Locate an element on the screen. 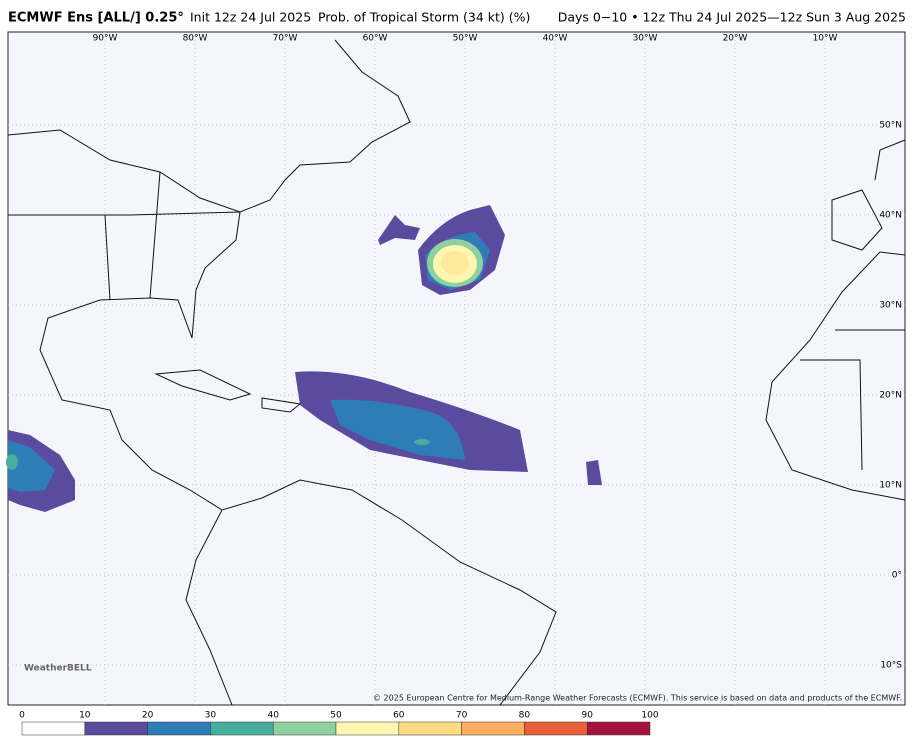 This screenshot has height=754, width=913. colorbar-label: 50 is located at coordinates (336, 716).